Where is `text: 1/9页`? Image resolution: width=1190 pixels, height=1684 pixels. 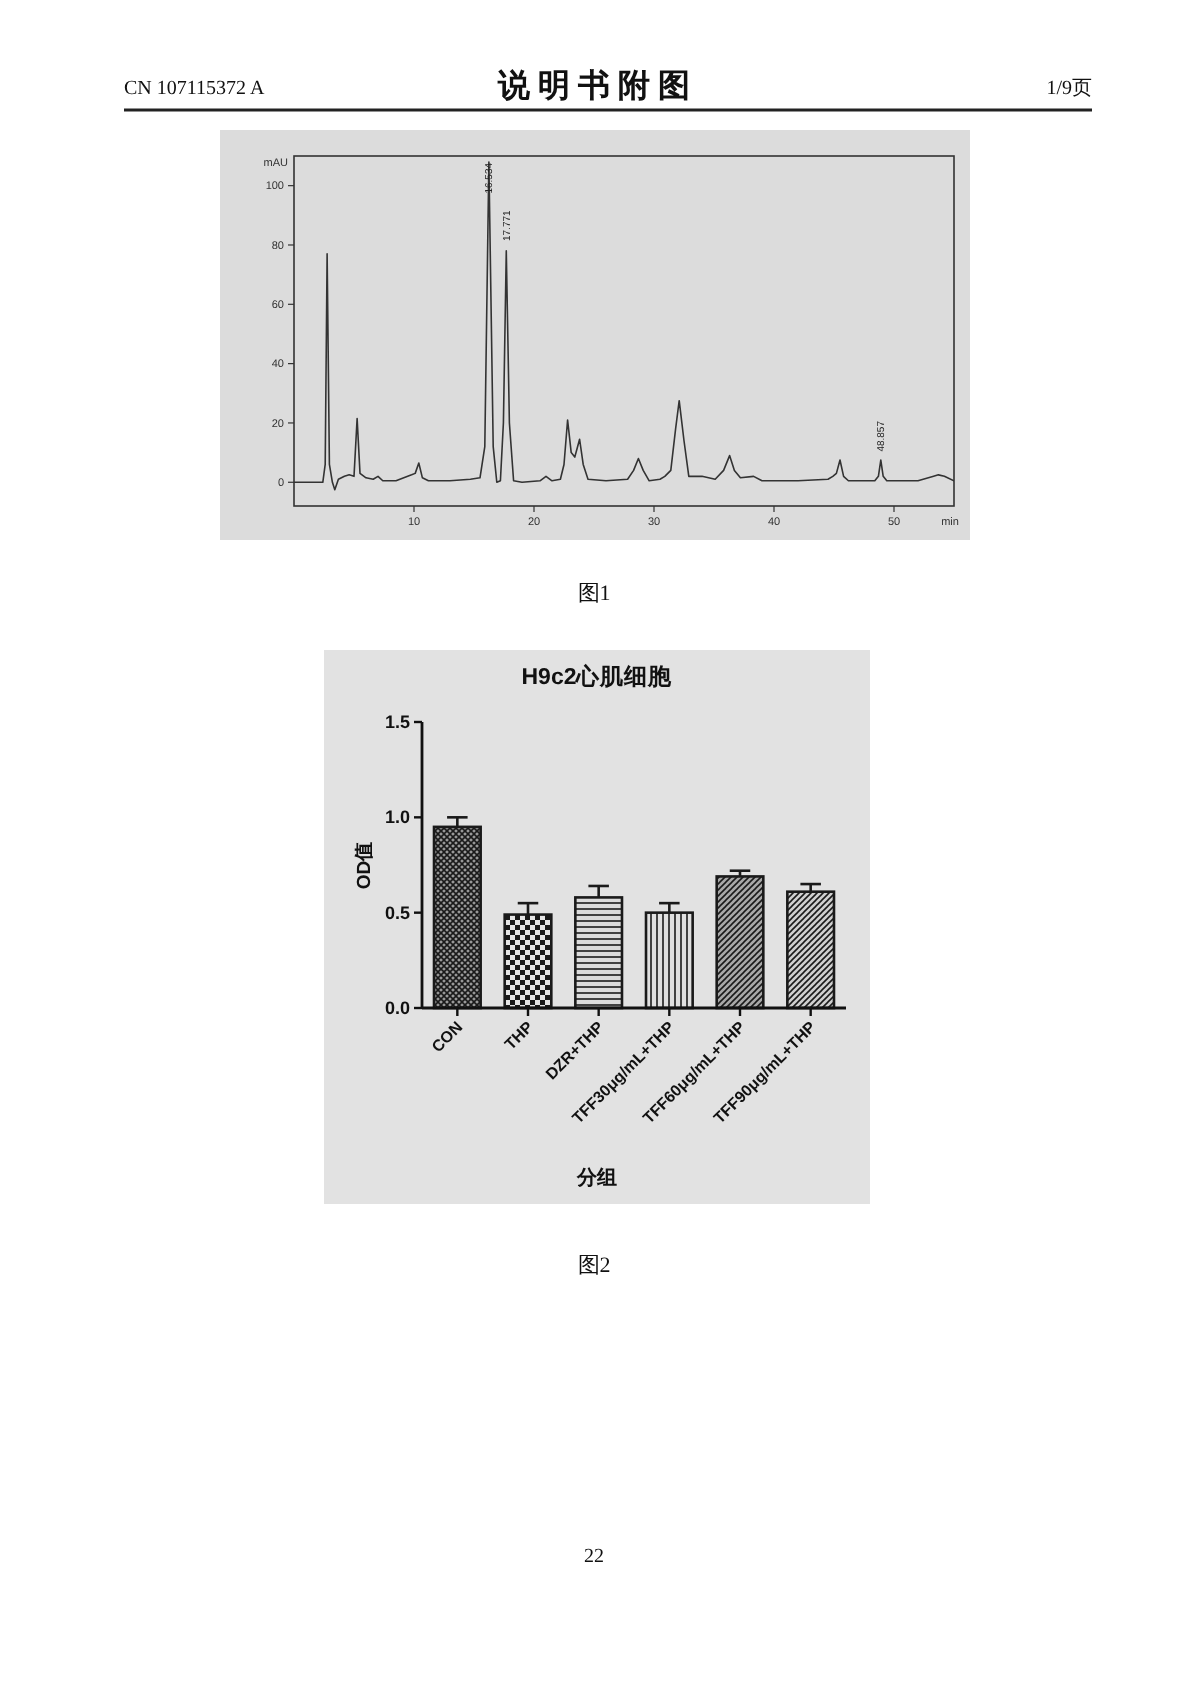 text: 1/9页 is located at coordinates (1069, 89).